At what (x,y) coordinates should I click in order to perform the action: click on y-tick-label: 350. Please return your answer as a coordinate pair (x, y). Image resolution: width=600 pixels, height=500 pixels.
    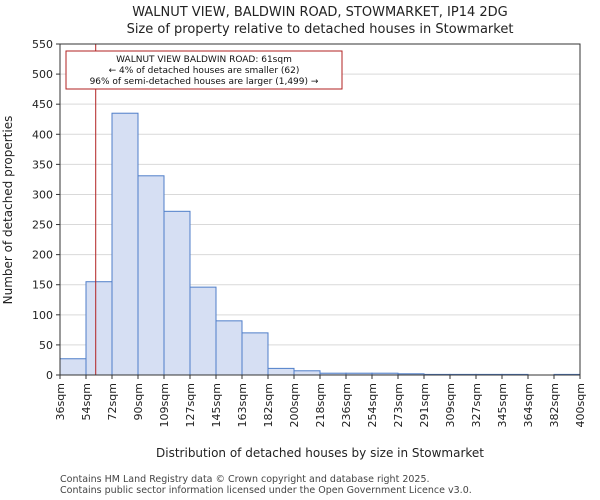
    Looking at the image, I should click on (42, 164).